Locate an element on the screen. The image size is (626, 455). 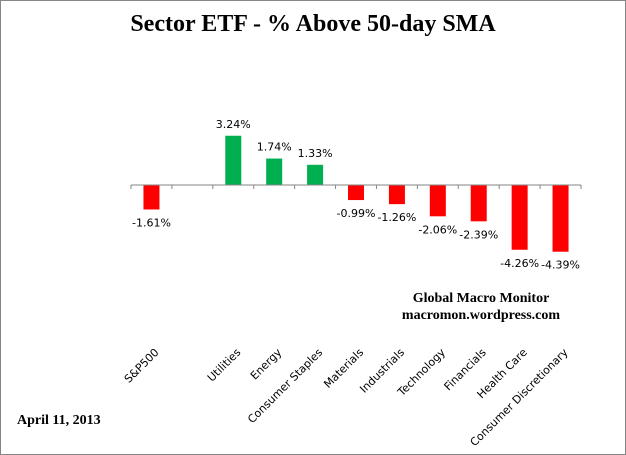
data-label: 3.24% is located at coordinates (233, 124).